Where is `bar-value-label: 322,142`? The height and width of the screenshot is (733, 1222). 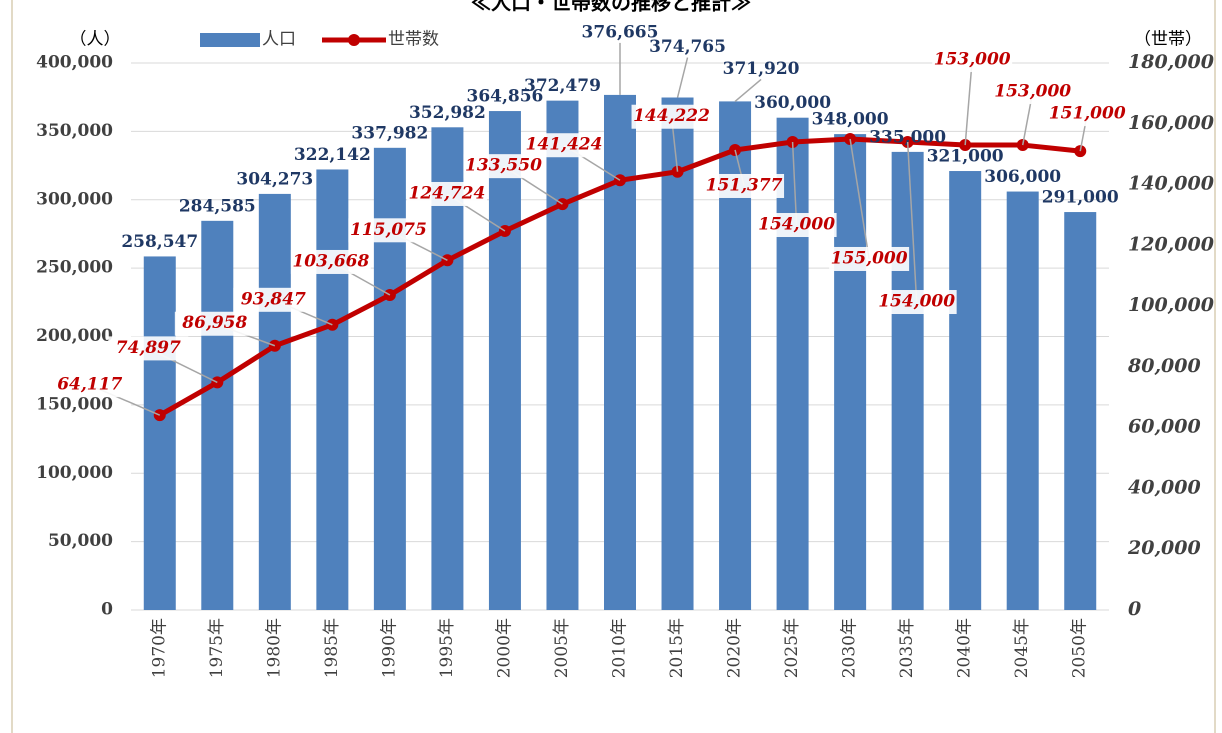 bar-value-label: 322,142 is located at coordinates (332, 155).